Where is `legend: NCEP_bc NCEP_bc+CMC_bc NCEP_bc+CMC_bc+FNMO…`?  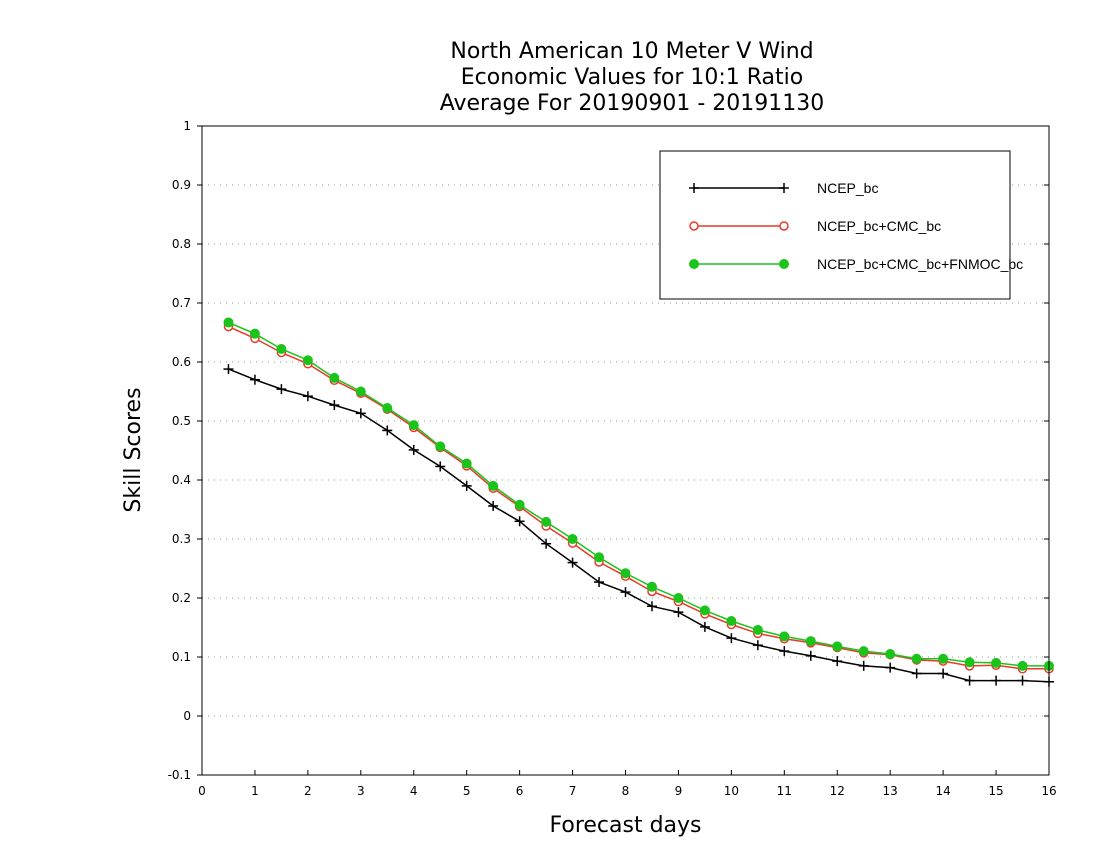
legend: NCEP_bc NCEP_bc+CMC_bc NCEP_bc+CMC_bc+FNMO… is located at coordinates (841, 225).